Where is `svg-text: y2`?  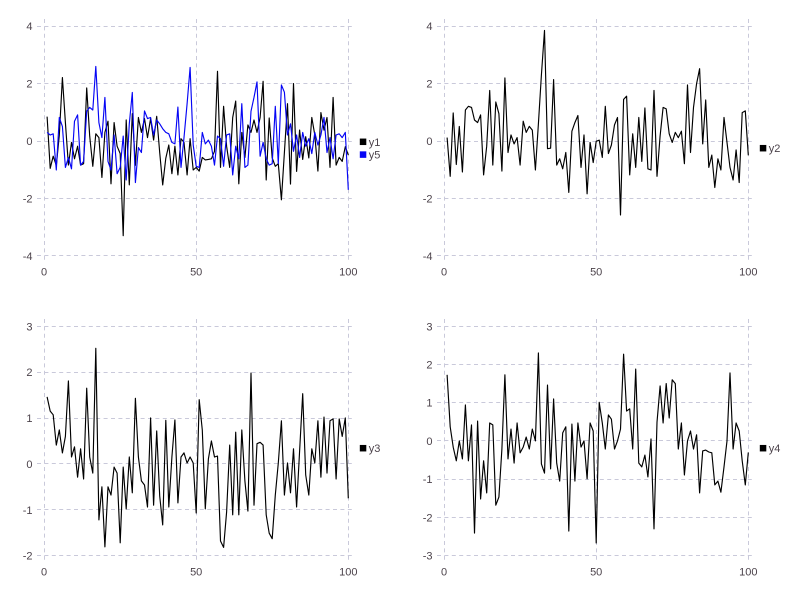
svg-text: y2 is located at coordinates (775, 149).